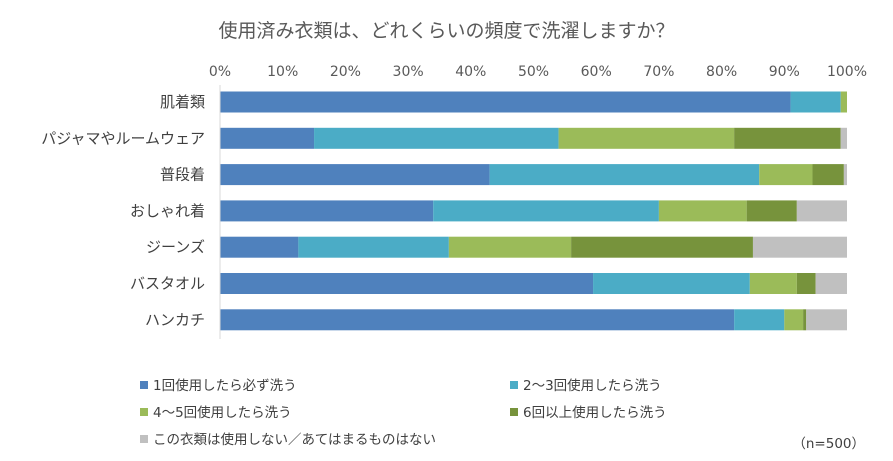  I want to click on legend-item-2: 2〜3回使用したら洗う, so click(586, 384).